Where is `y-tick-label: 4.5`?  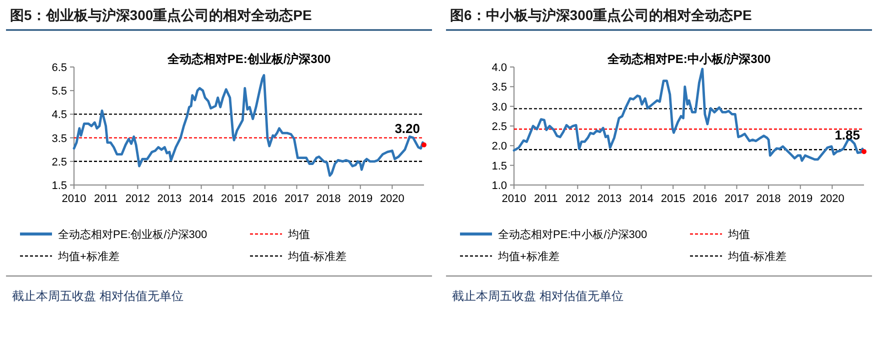
y-tick-label: 4.5 is located at coordinates (59, 115).